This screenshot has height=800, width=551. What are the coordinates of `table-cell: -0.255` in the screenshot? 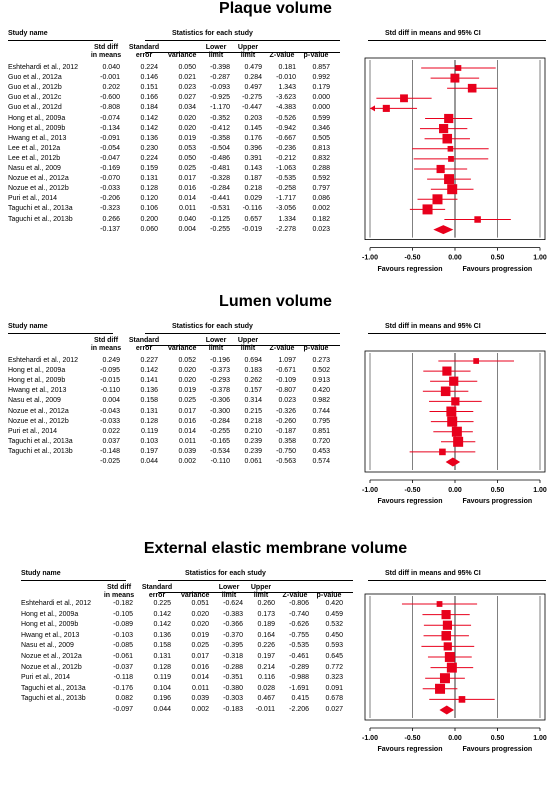 It's located at (220, 431).